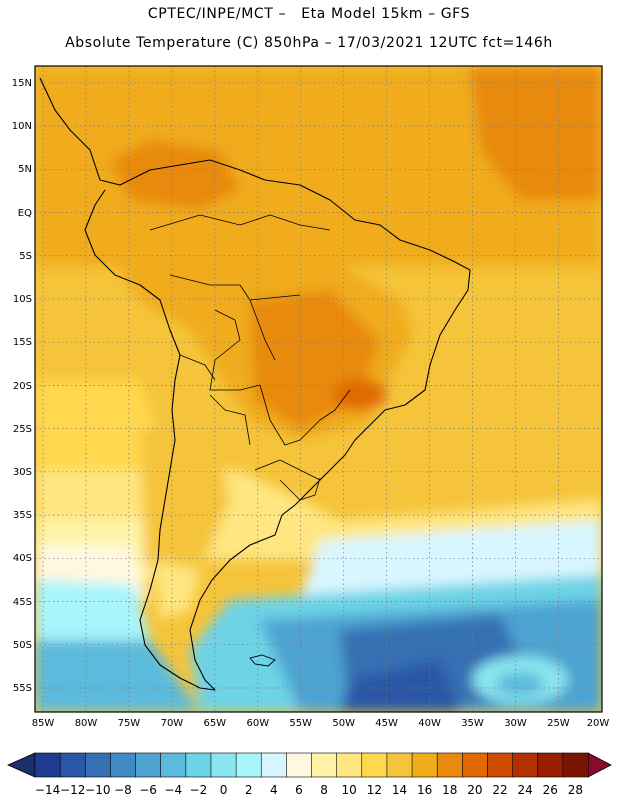 This screenshot has height=800, width=618. Describe the element at coordinates (43, 723) in the screenshot. I see `lon-label: 85W` at that location.